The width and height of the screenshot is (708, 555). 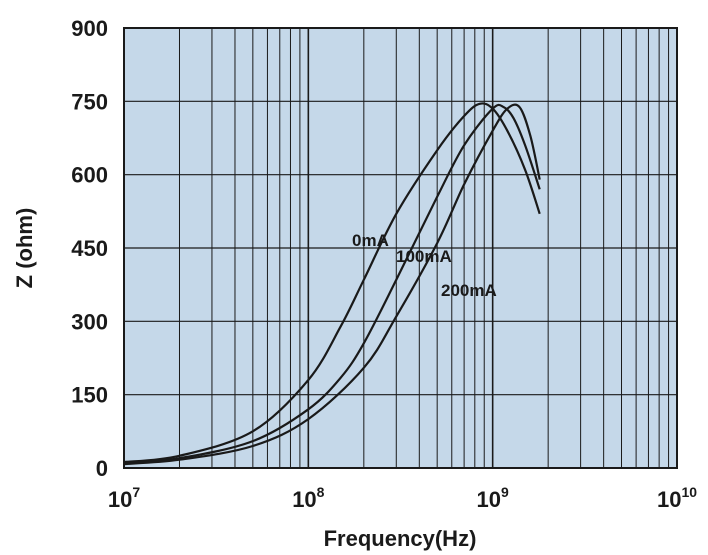 What do you see at coordinates (308, 498) in the screenshot?
I see `x-tick-label: 10⁸` at bounding box center [308, 498].